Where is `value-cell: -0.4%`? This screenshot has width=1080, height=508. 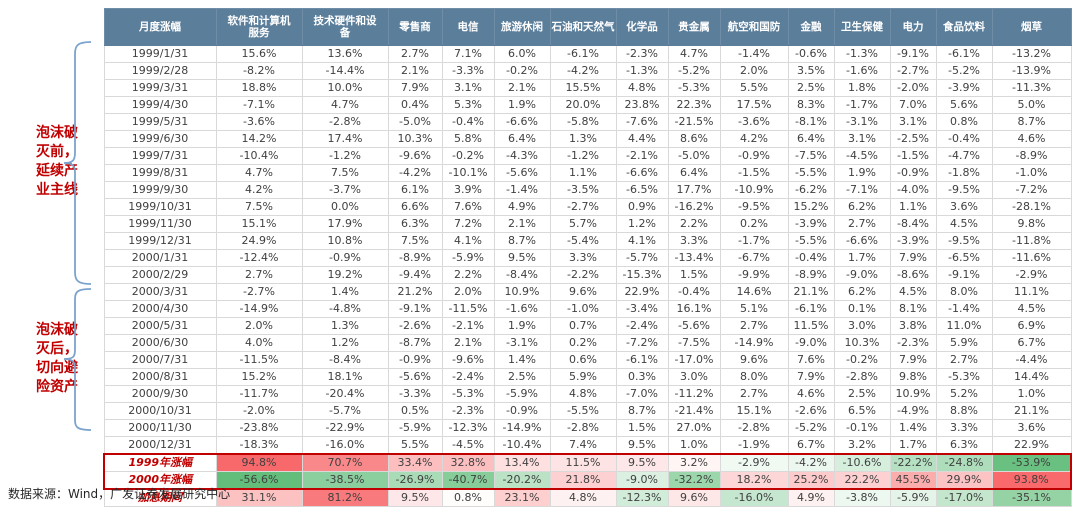 value-cell: -0.4% is located at coordinates (468, 122).